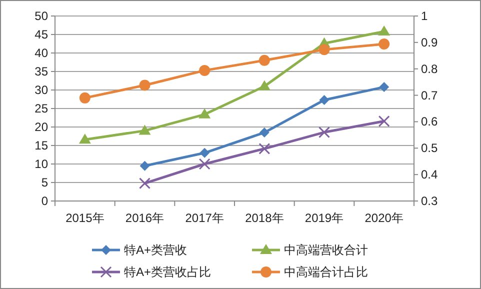 The width and height of the screenshot is (481, 289). What do you see at coordinates (44, 201) in the screenshot?
I see `y-tick-label: 0` at bounding box center [44, 201].